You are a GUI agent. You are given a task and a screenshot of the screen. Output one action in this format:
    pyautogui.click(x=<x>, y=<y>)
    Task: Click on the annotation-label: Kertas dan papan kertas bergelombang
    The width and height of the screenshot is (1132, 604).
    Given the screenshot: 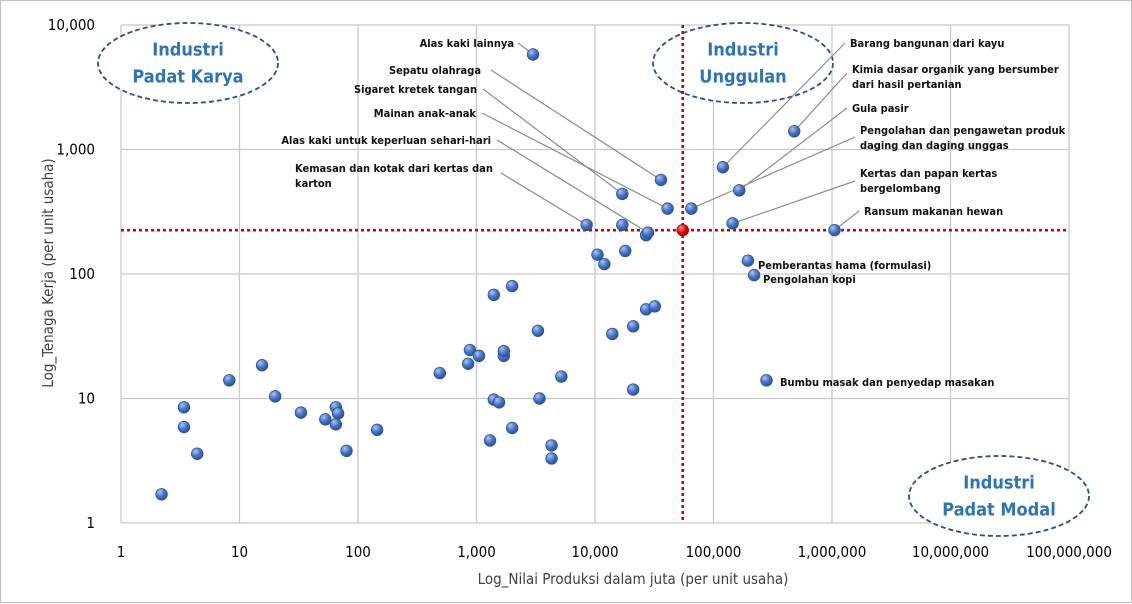 What is the action you would take?
    pyautogui.click(x=928, y=181)
    